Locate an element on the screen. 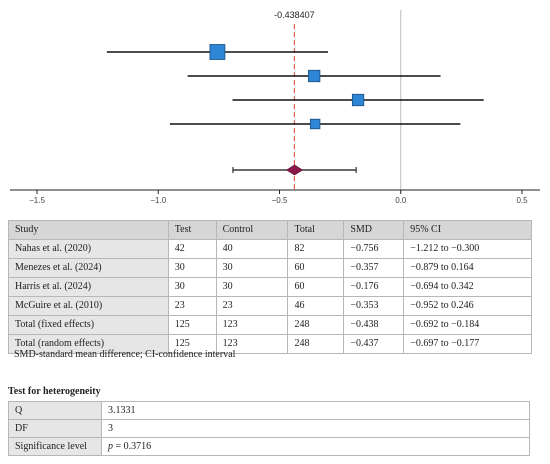 This screenshot has height=464, width=550. cell-study: Harris et al. (2024) is located at coordinates (88, 287).